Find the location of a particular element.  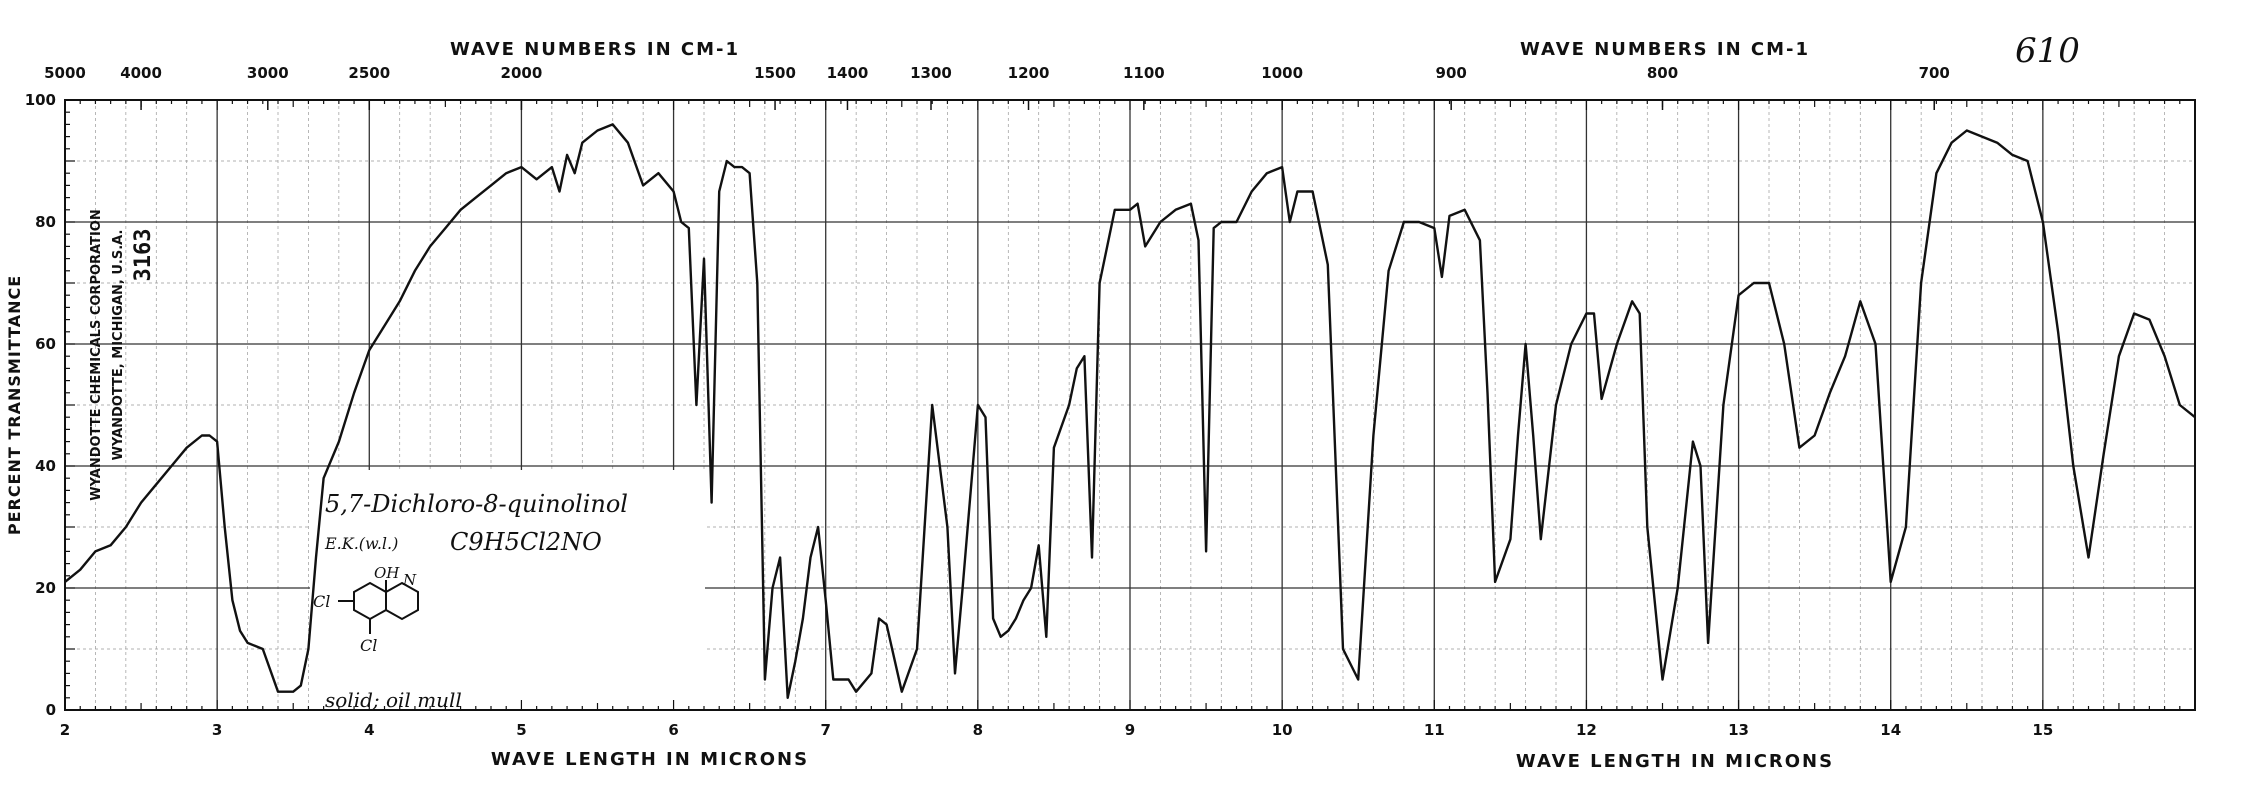

y-tick-label: 40 is located at coordinates (45, 466).